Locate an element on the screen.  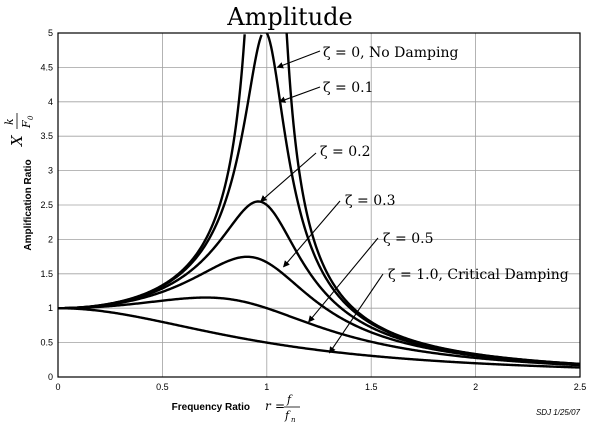
x-tick-label: 0.5 is located at coordinates (162, 387).